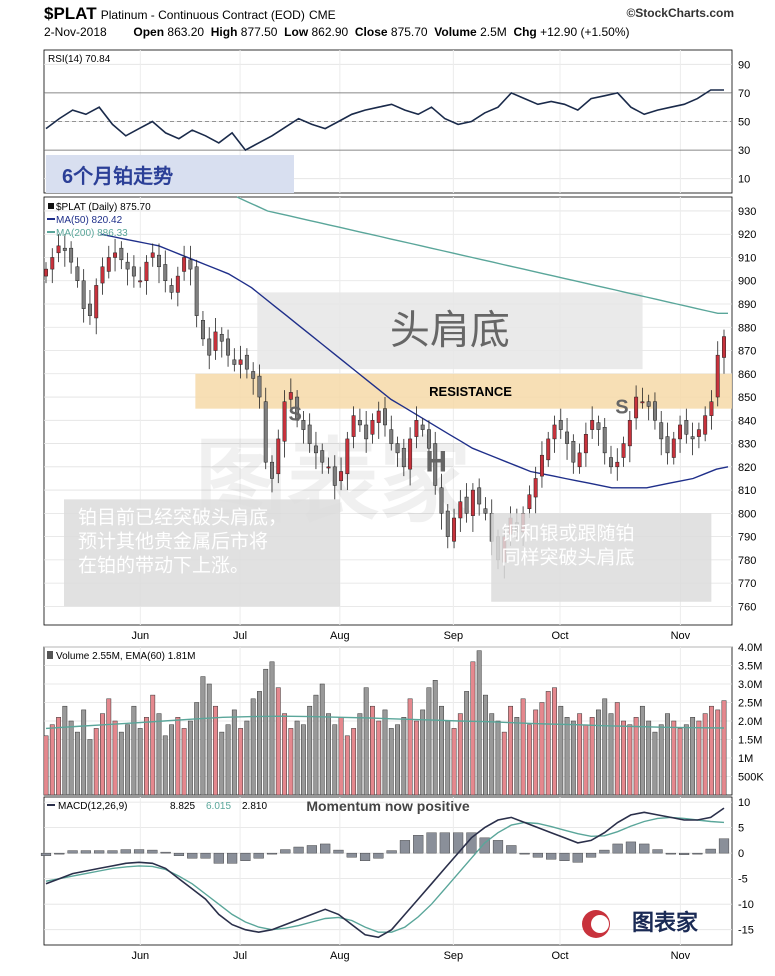 This screenshot has width=775, height=976. What do you see at coordinates (182, 517) in the screenshot?
I see `note-left-line: 铂目前已经突破头肩底，` at bounding box center [182, 517].